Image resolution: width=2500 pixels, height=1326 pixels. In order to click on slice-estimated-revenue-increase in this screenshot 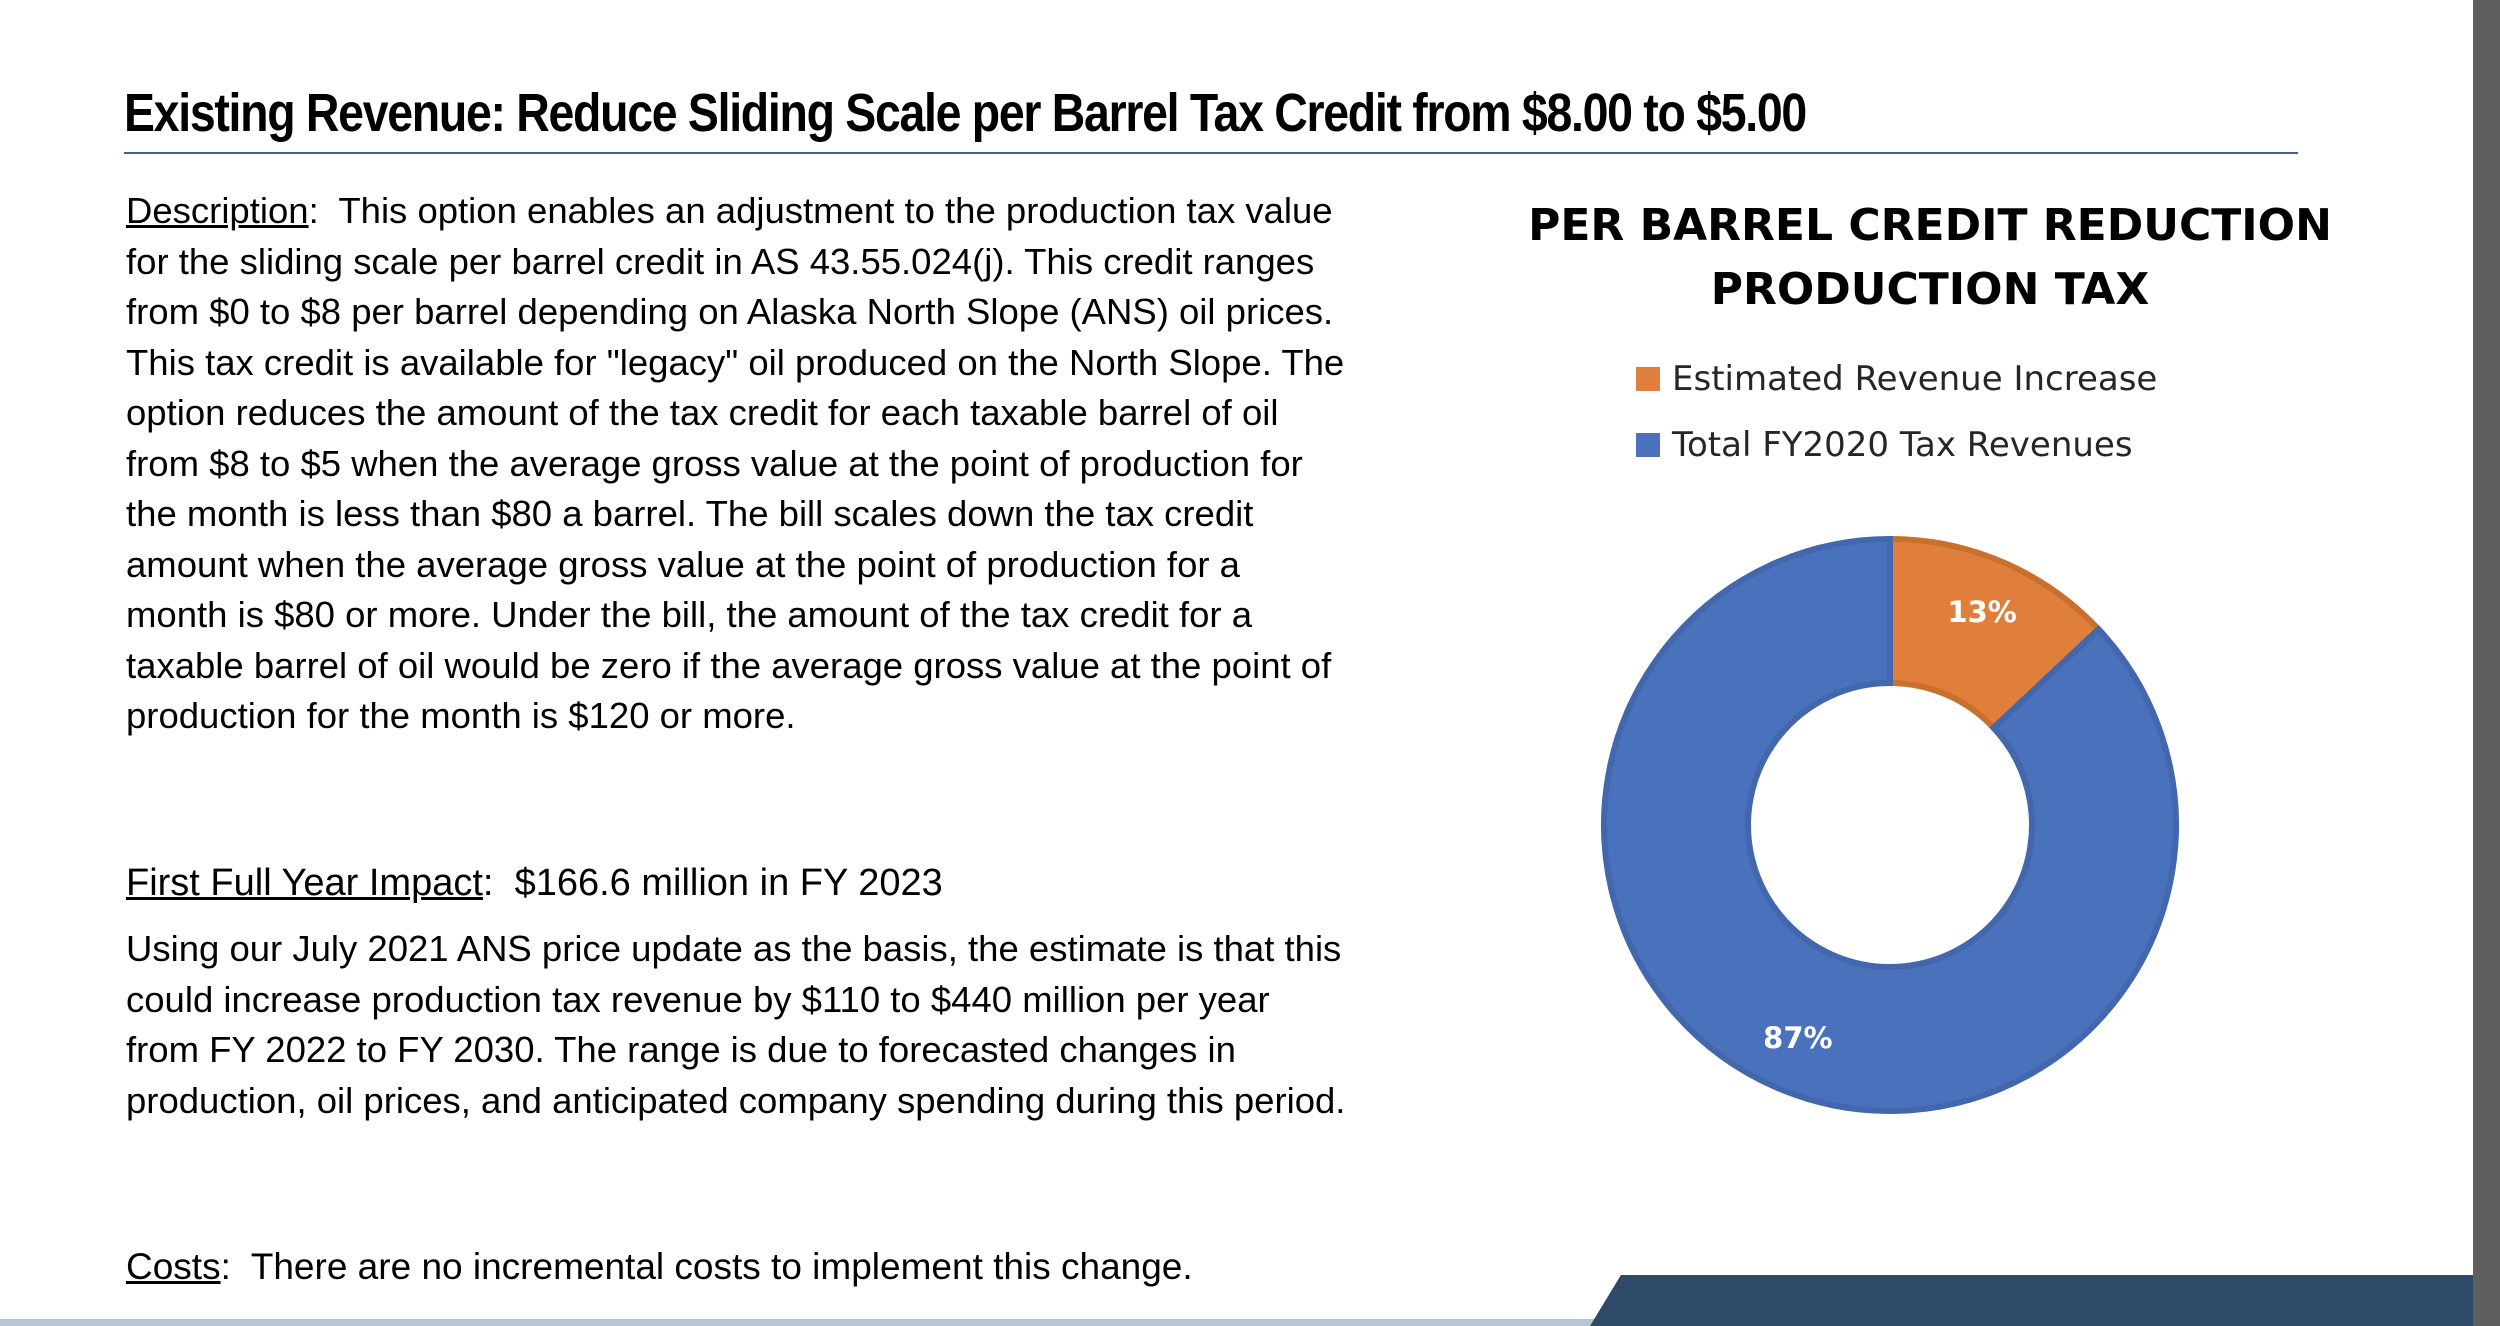, I will do `click(1995, 634)`.